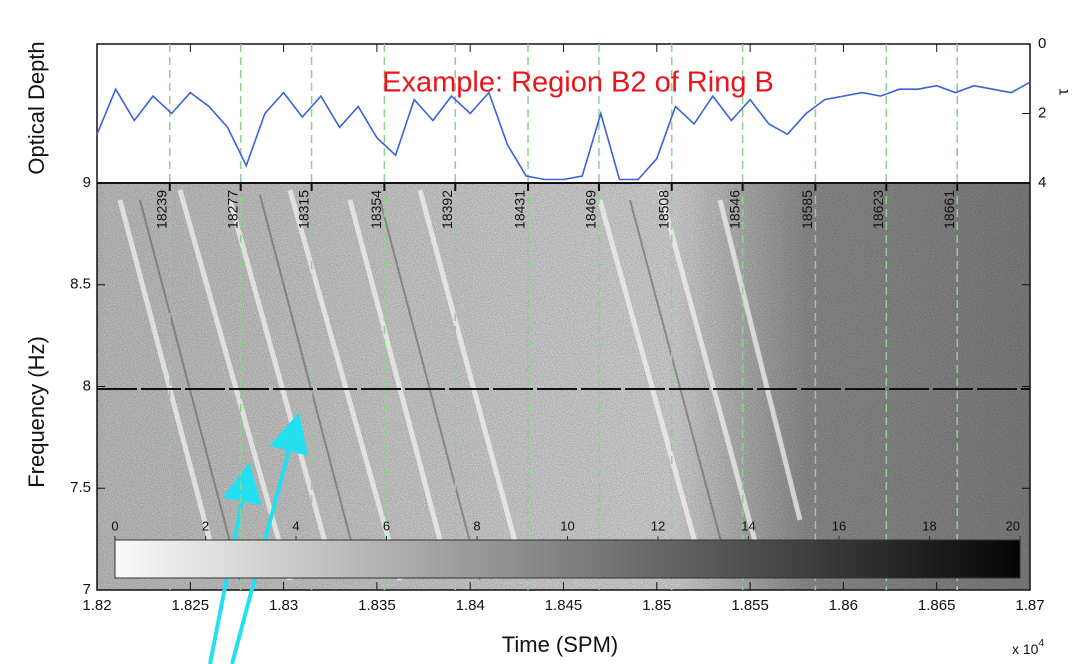 This screenshot has height=664, width=1086. What do you see at coordinates (191, 605) in the screenshot?
I see `x-tick-label: 1.825` at bounding box center [191, 605].